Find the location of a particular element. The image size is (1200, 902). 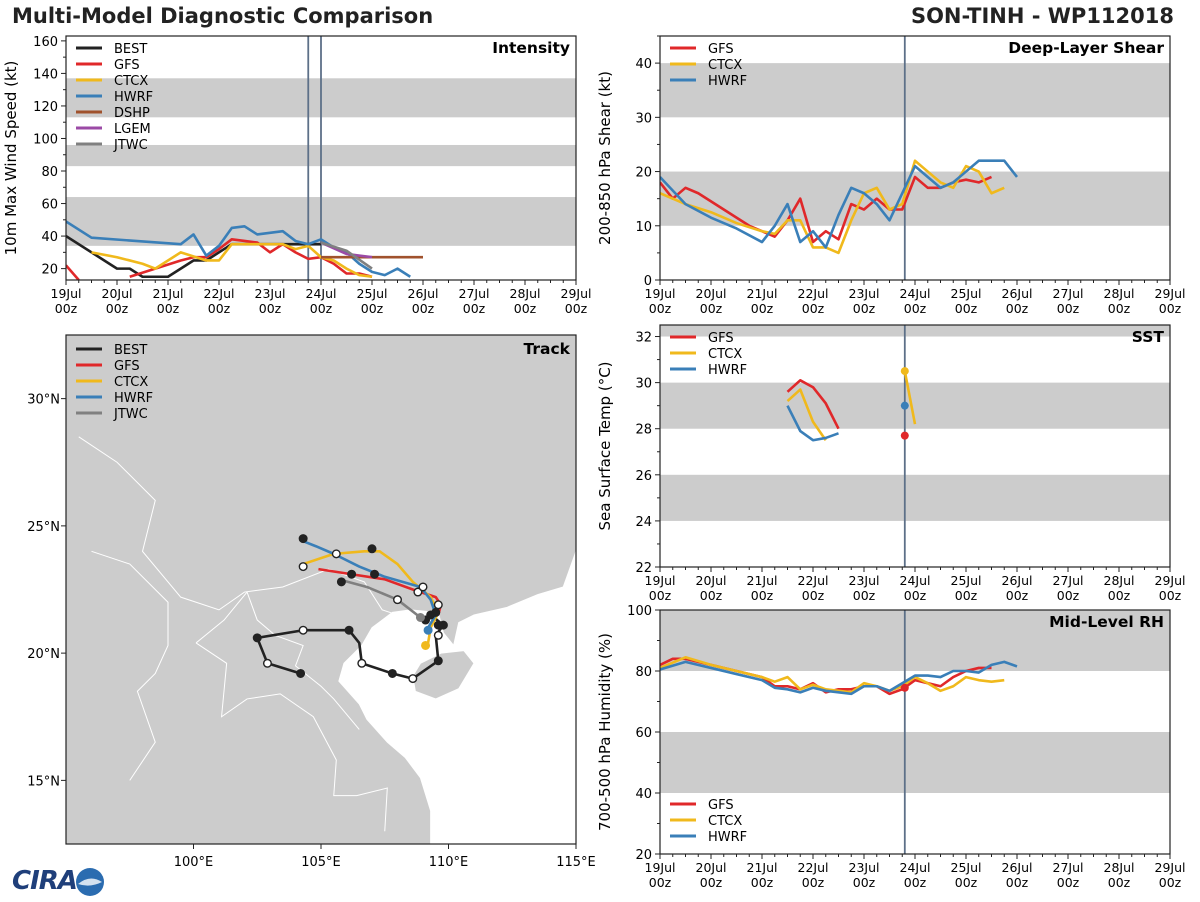

track-lon-label: 110°E is located at coordinates (449, 862).